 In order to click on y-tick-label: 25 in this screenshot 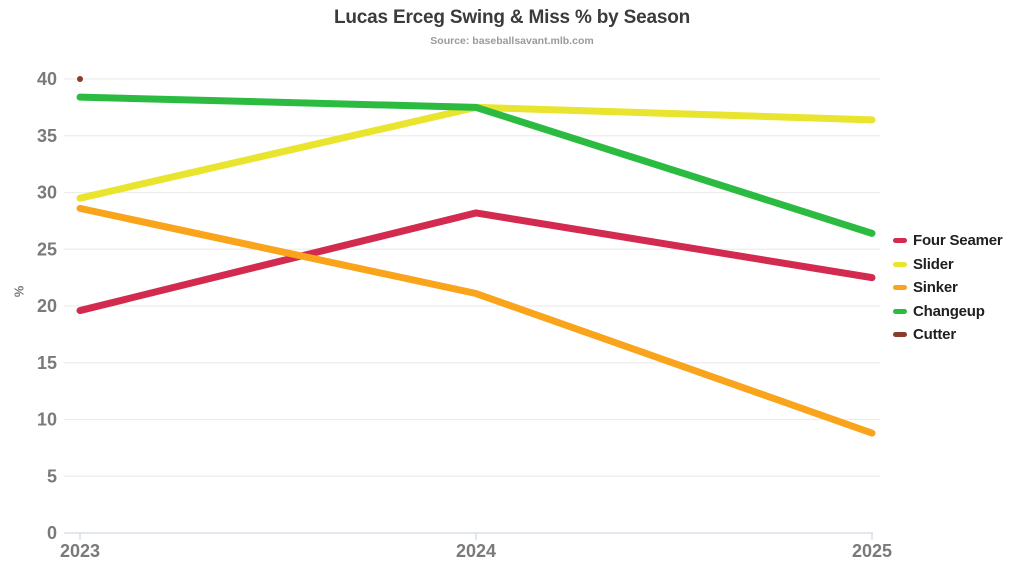, I will do `click(47, 249)`.